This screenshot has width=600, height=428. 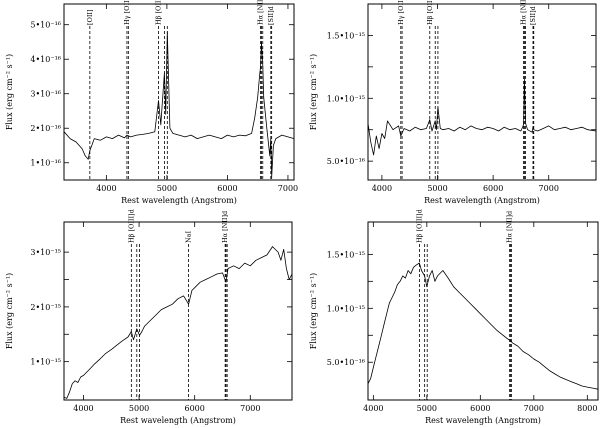 What do you see at coordinates (45, 252) in the screenshot?
I see `y-tick-label: 3•10⁻¹⁵` at bounding box center [45, 252].